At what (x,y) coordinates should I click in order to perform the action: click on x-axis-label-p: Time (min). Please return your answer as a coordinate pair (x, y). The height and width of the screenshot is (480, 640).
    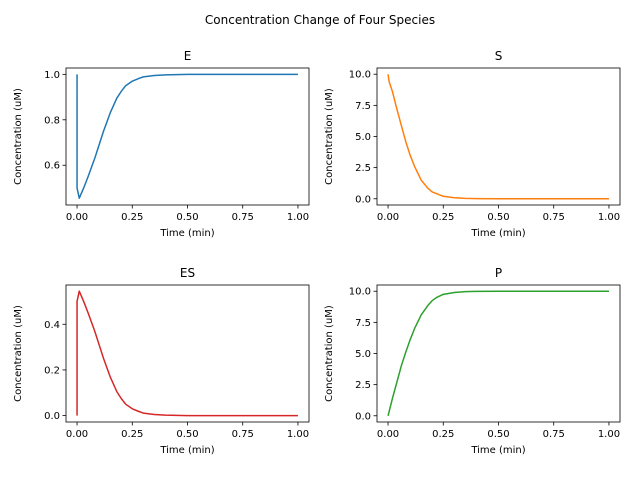
    Looking at the image, I should click on (497, 450).